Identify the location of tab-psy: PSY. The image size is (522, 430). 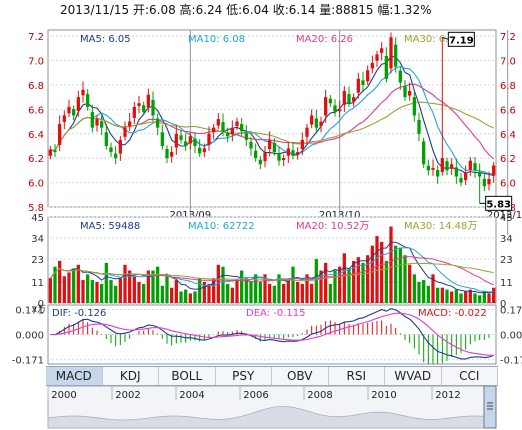
(244, 376).